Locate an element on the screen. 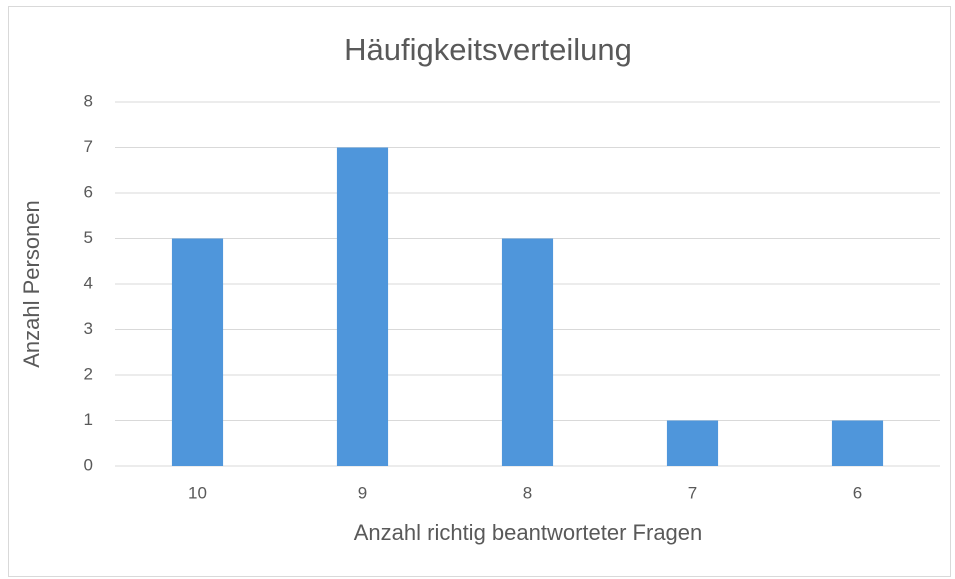 This screenshot has height=579, width=955. y-tick-label: 2 is located at coordinates (88, 373).